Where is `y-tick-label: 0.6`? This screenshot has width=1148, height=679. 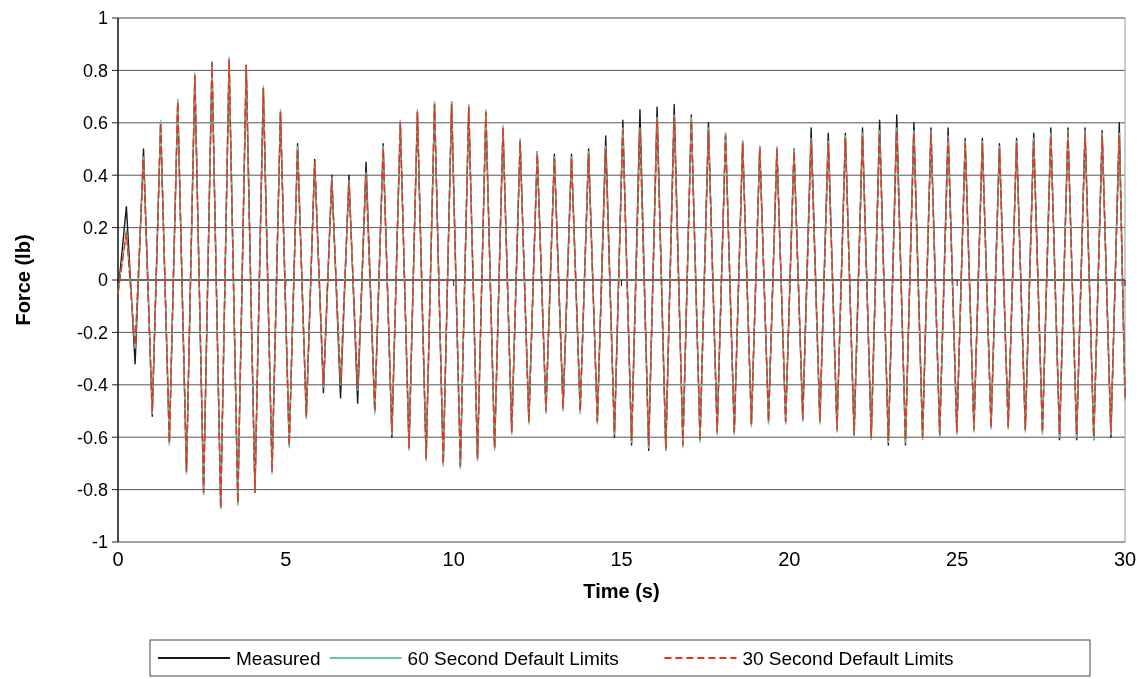 y-tick-label: 0.6 is located at coordinates (95, 123).